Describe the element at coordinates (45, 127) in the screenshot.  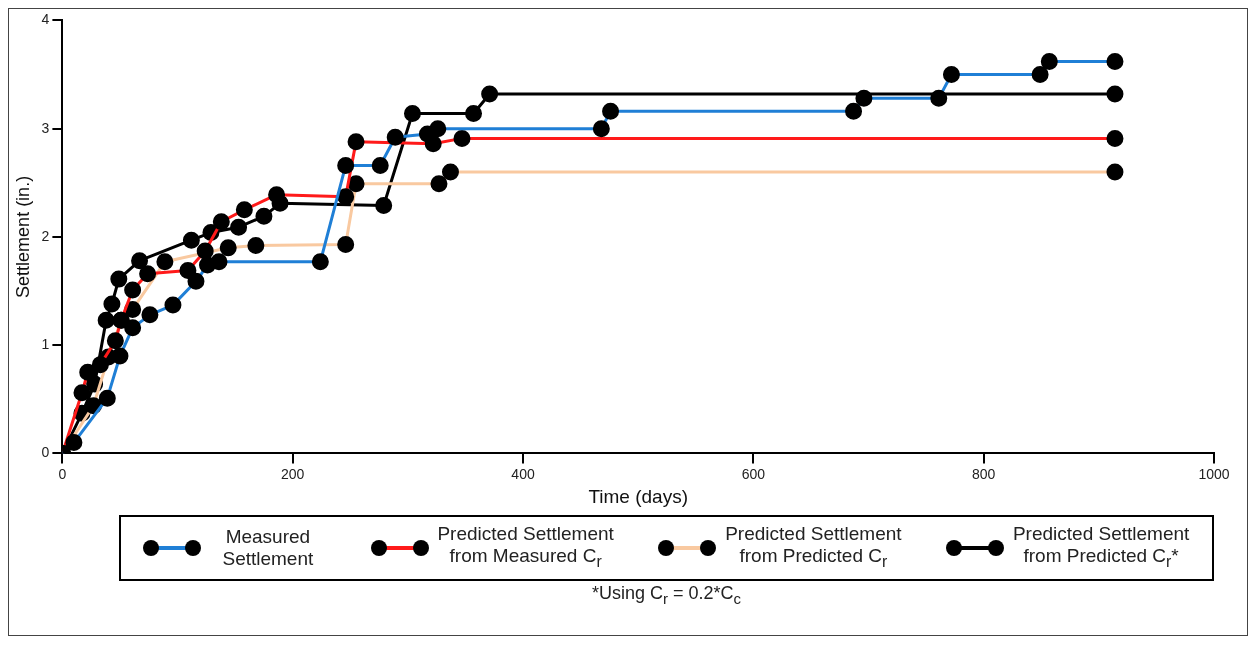
I see `y-tick-label: 3` at that location.